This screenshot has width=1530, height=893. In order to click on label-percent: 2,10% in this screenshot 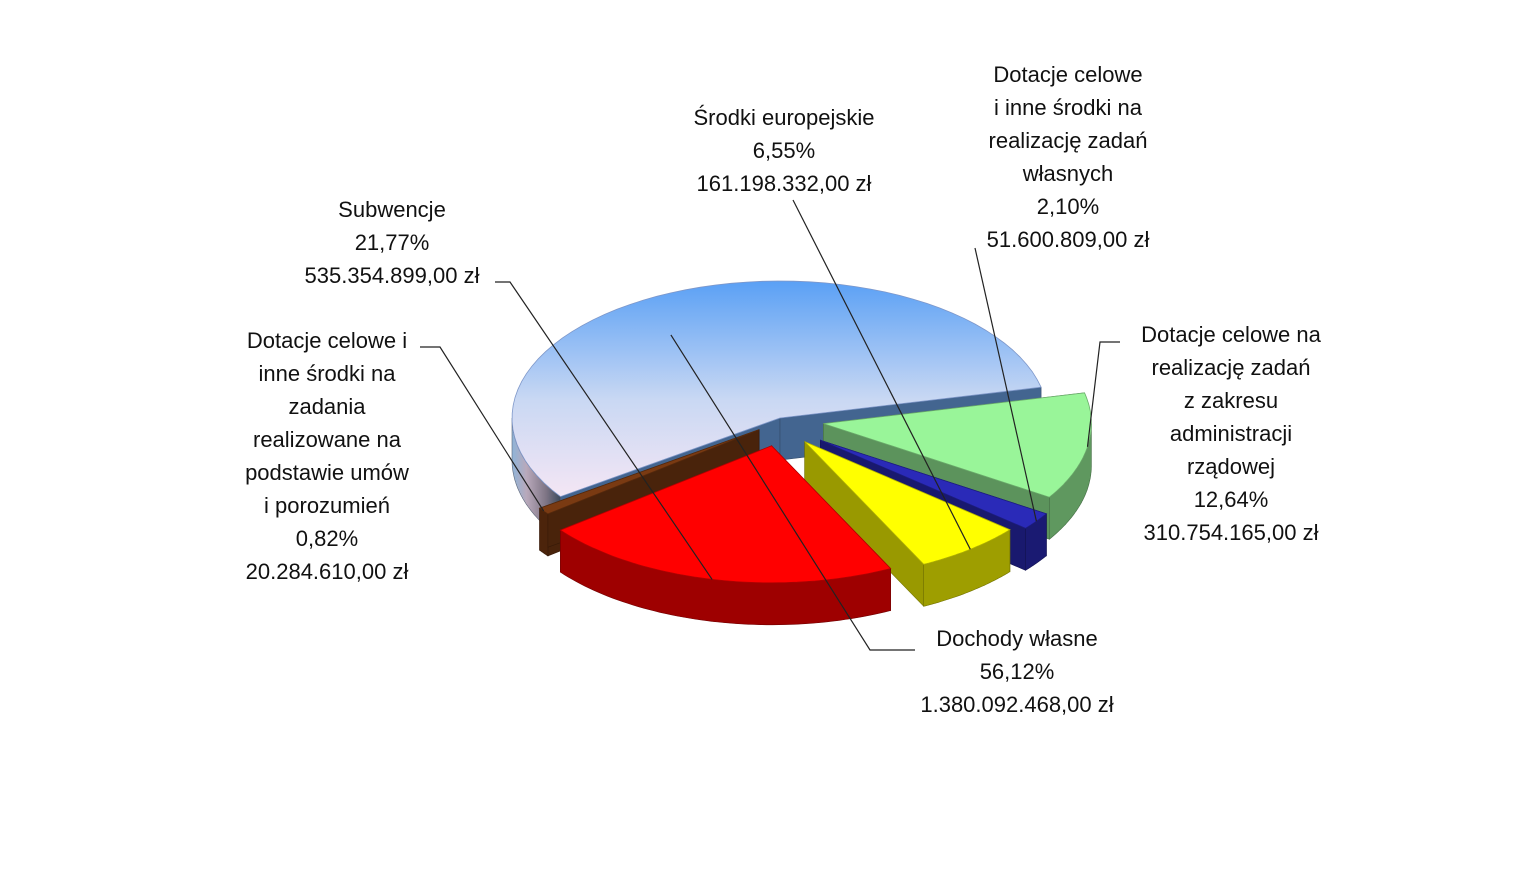, I will do `click(1068, 206)`.